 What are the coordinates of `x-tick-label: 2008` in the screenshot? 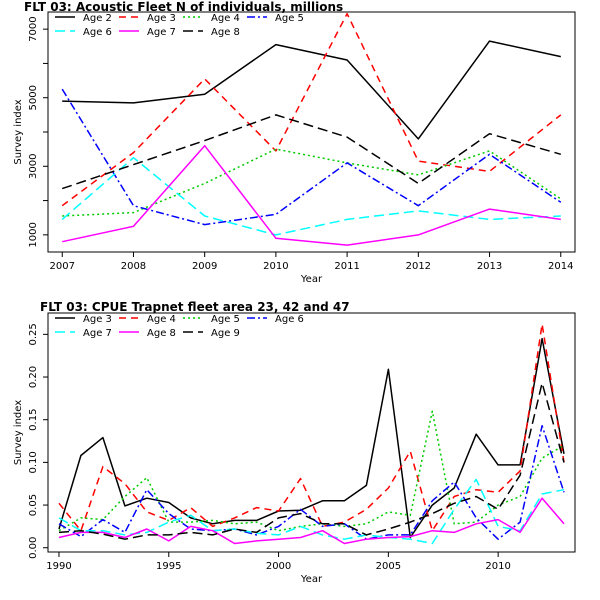 It's located at (133, 266).